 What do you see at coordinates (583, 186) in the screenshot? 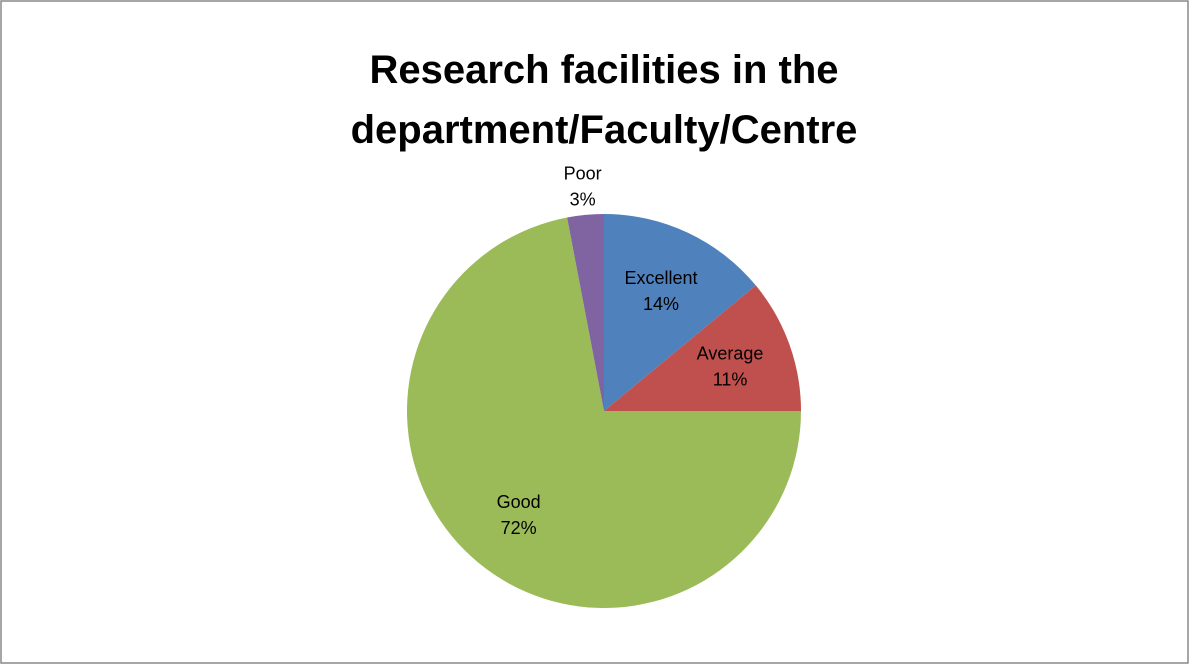
I see `slice-label: Poor 3%` at bounding box center [583, 186].